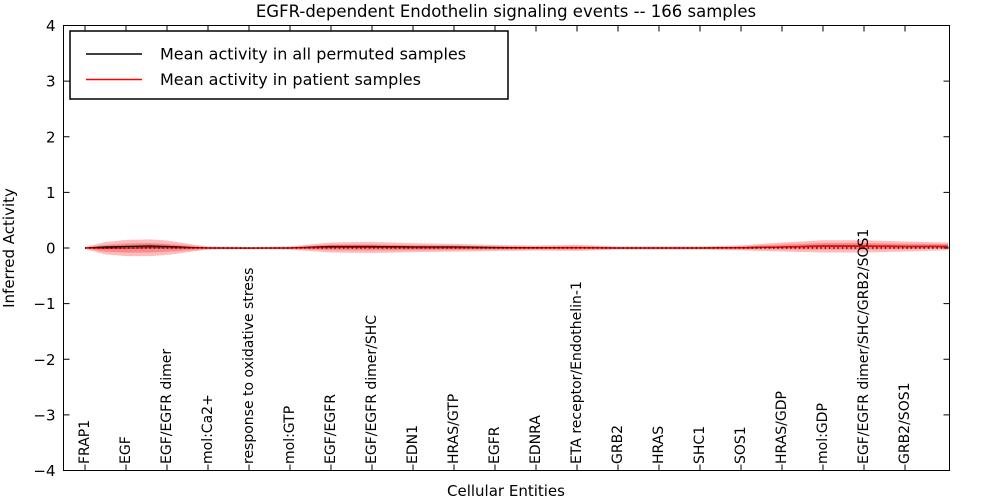 This screenshot has width=1000, height=500. Describe the element at coordinates (51, 137) in the screenshot. I see `y-tick-label: 2` at that location.